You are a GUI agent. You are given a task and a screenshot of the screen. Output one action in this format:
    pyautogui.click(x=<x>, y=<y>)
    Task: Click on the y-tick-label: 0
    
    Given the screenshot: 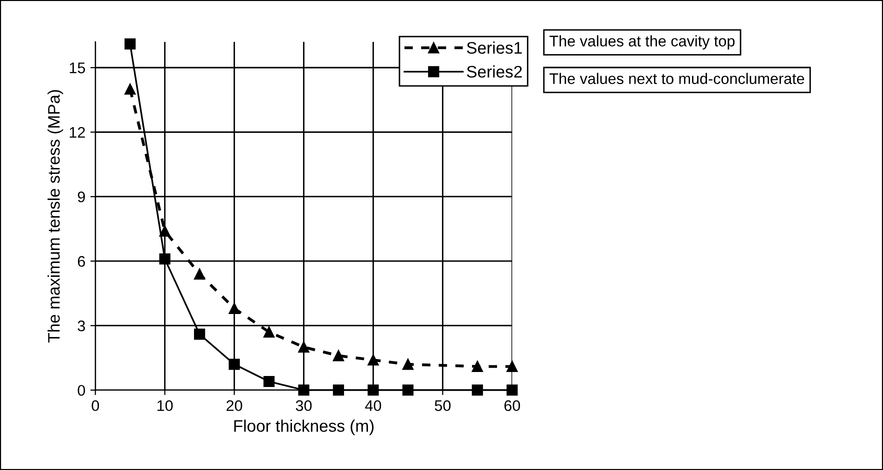 What is the action you would take?
    pyautogui.click(x=82, y=390)
    